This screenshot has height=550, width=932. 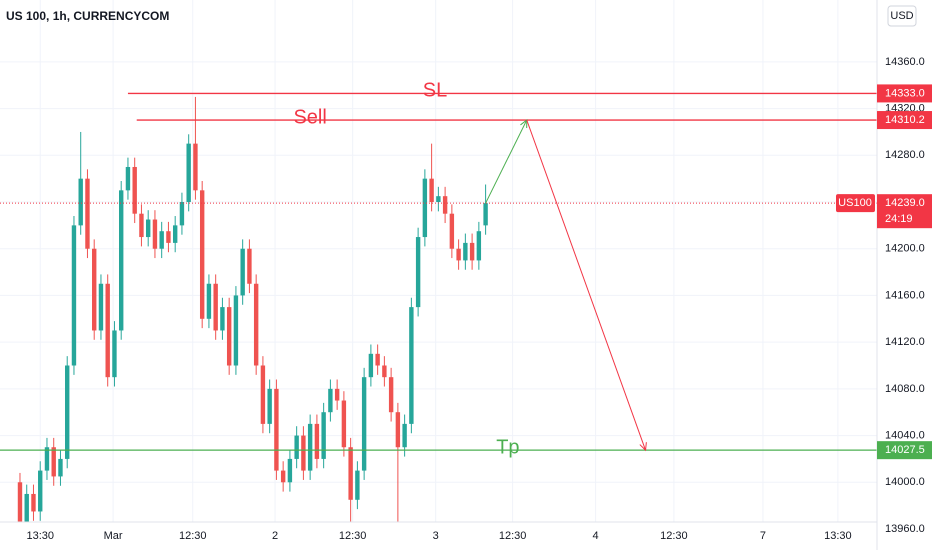 What do you see at coordinates (905, 155) in the screenshot?
I see `y-tick-label: 14280.0` at bounding box center [905, 155].